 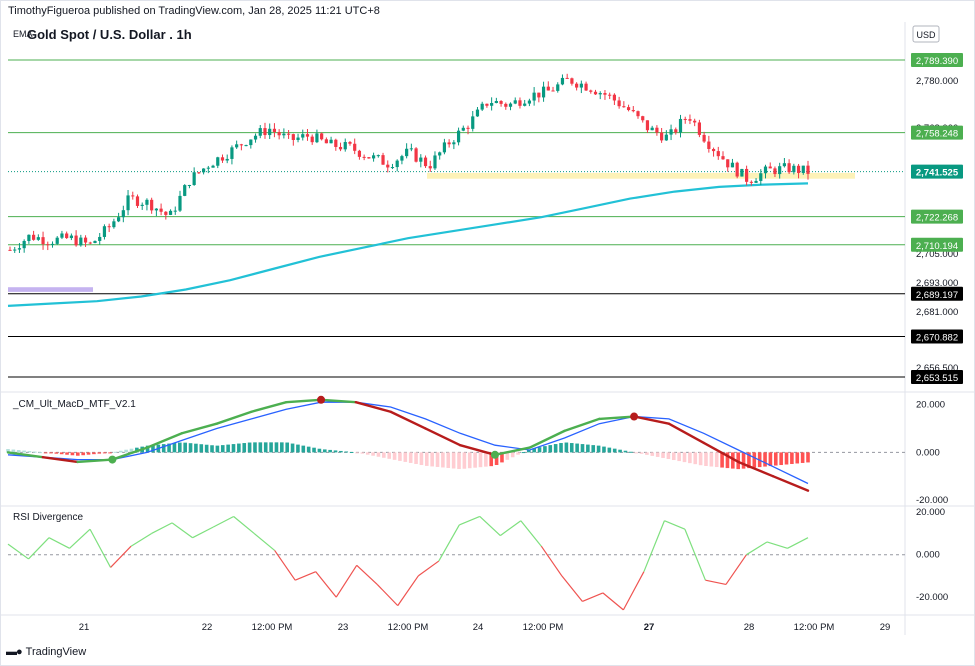 What do you see at coordinates (112, 459) in the screenshot?
I see `macd-cross-dot` at bounding box center [112, 459].